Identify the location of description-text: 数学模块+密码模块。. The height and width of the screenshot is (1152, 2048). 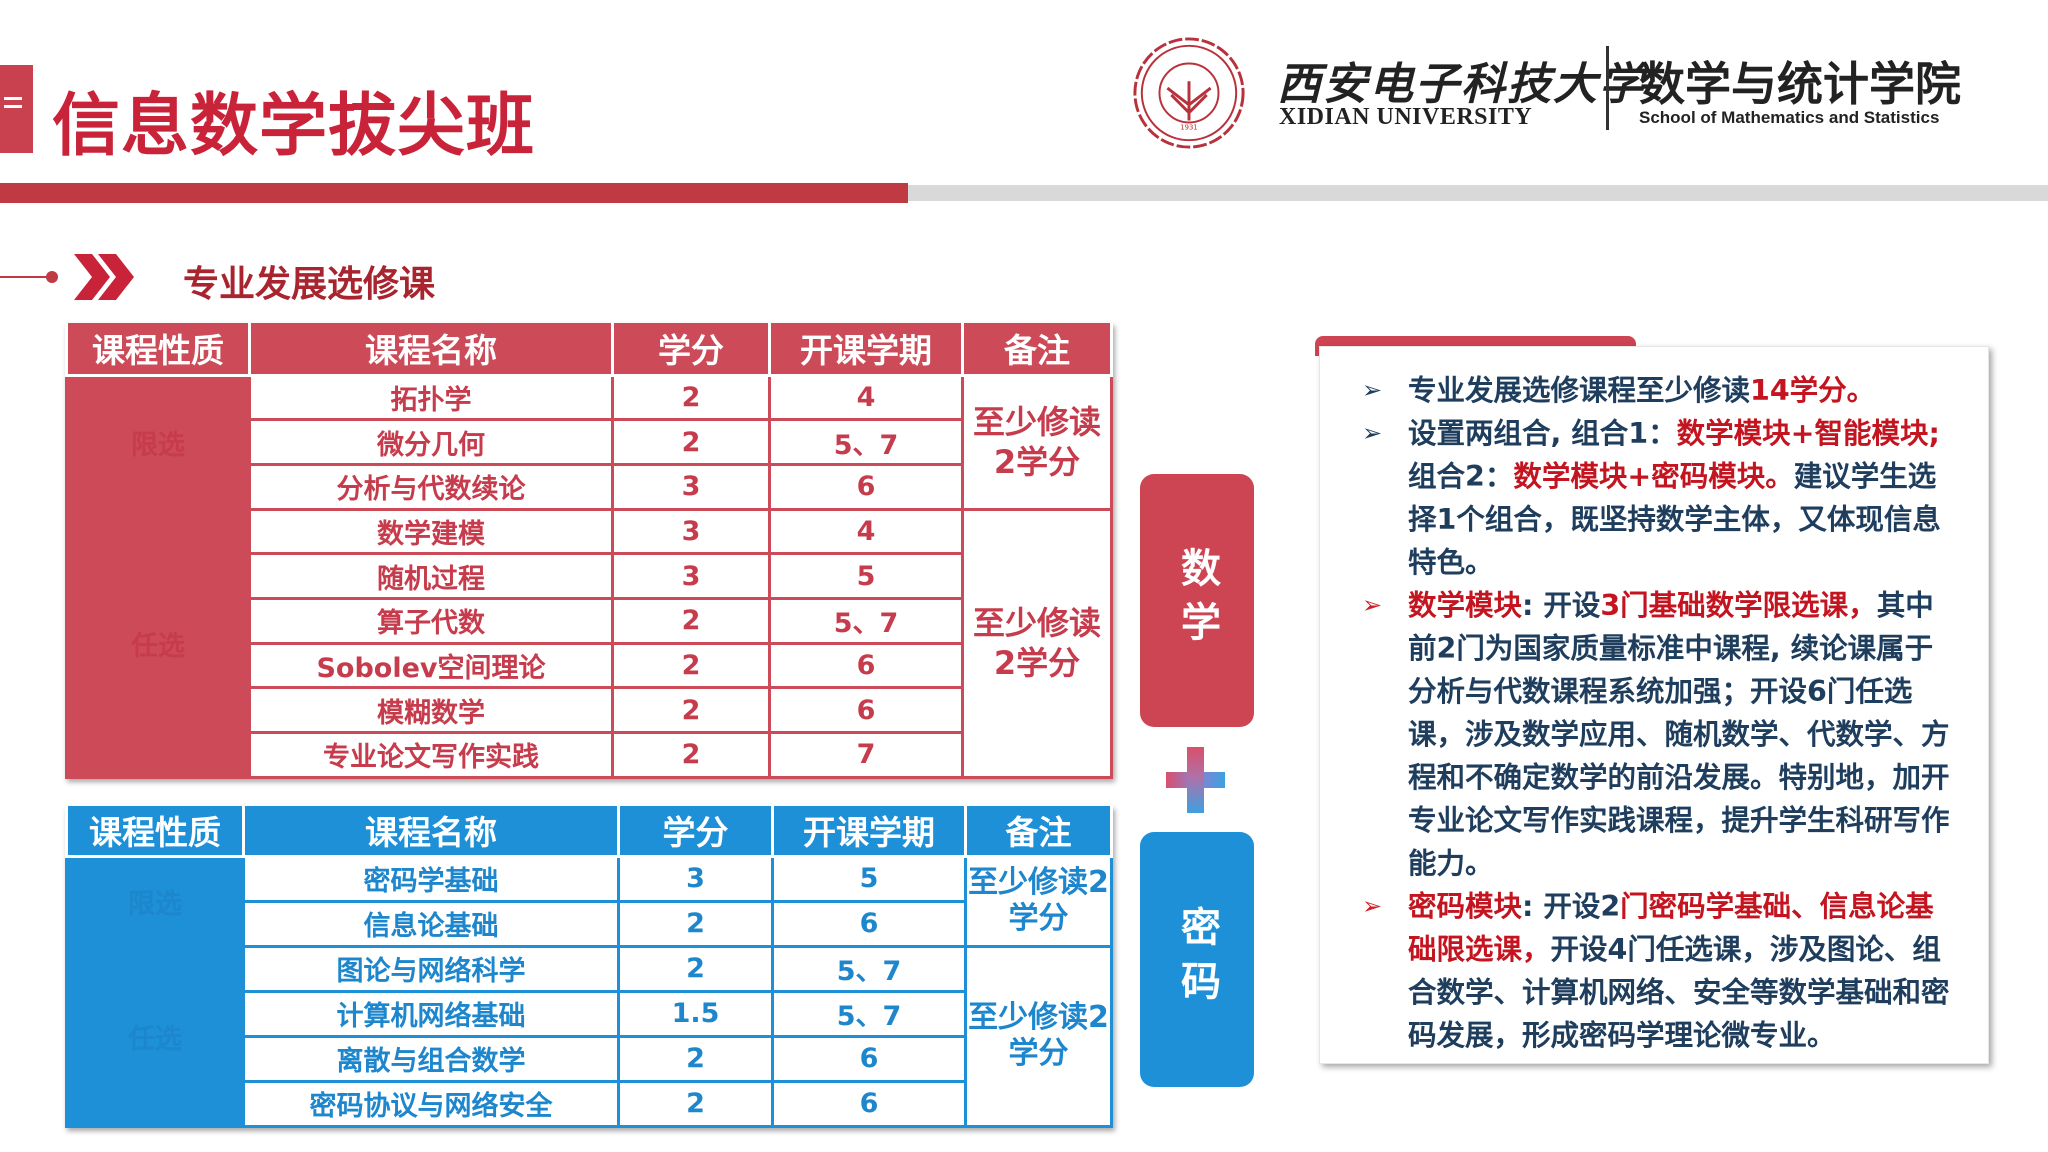
(1653, 476).